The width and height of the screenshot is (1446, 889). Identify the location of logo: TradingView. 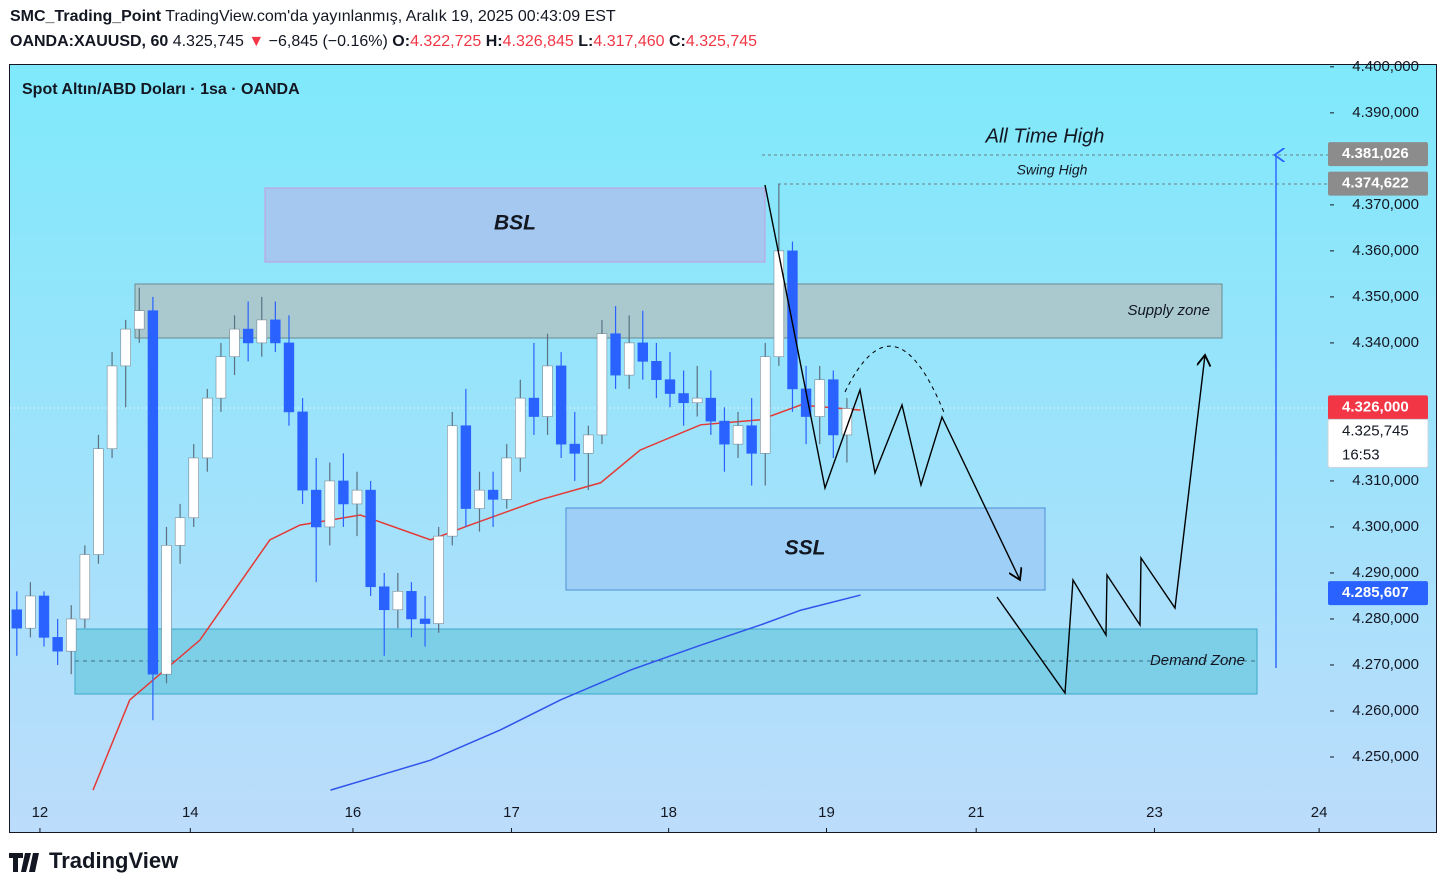
(94, 860).